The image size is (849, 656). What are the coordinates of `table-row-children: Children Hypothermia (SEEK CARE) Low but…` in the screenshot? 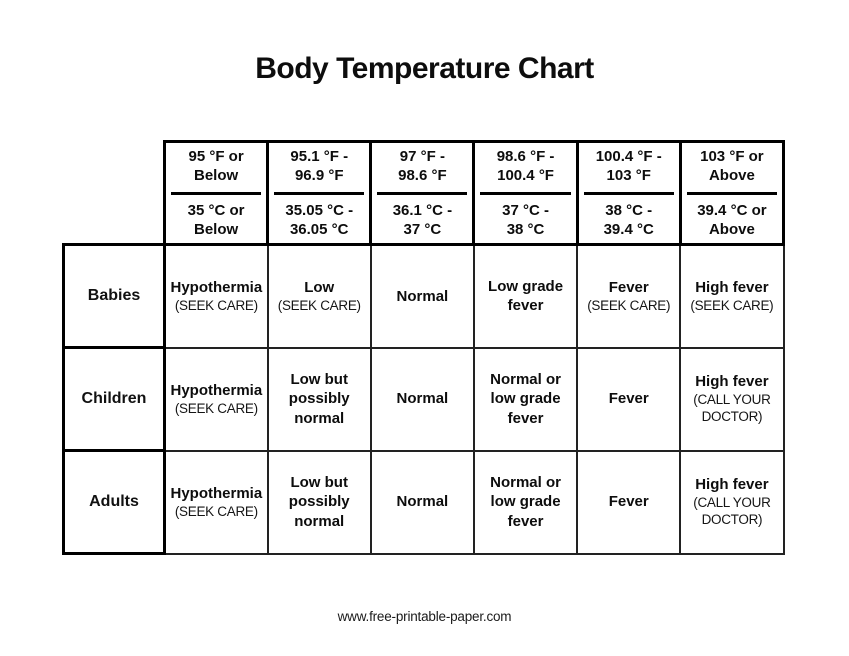 It's located at (423, 399).